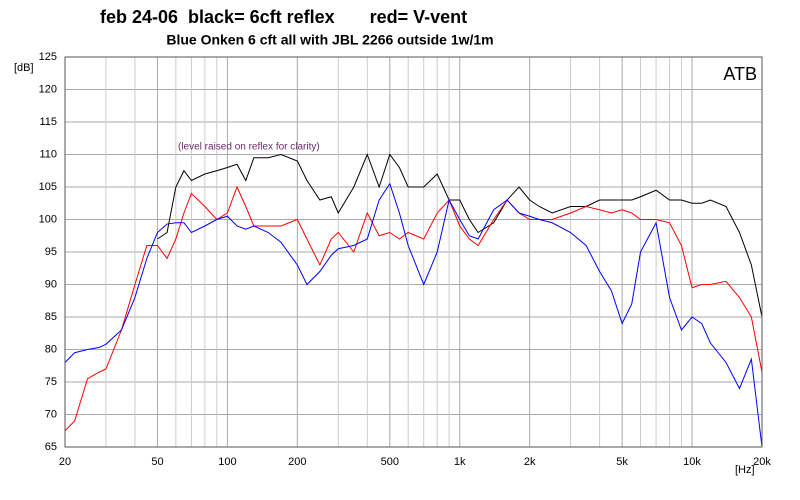 This screenshot has height=500, width=800. What do you see at coordinates (48, 219) in the screenshot?
I see `y-tick-label: 100` at bounding box center [48, 219].